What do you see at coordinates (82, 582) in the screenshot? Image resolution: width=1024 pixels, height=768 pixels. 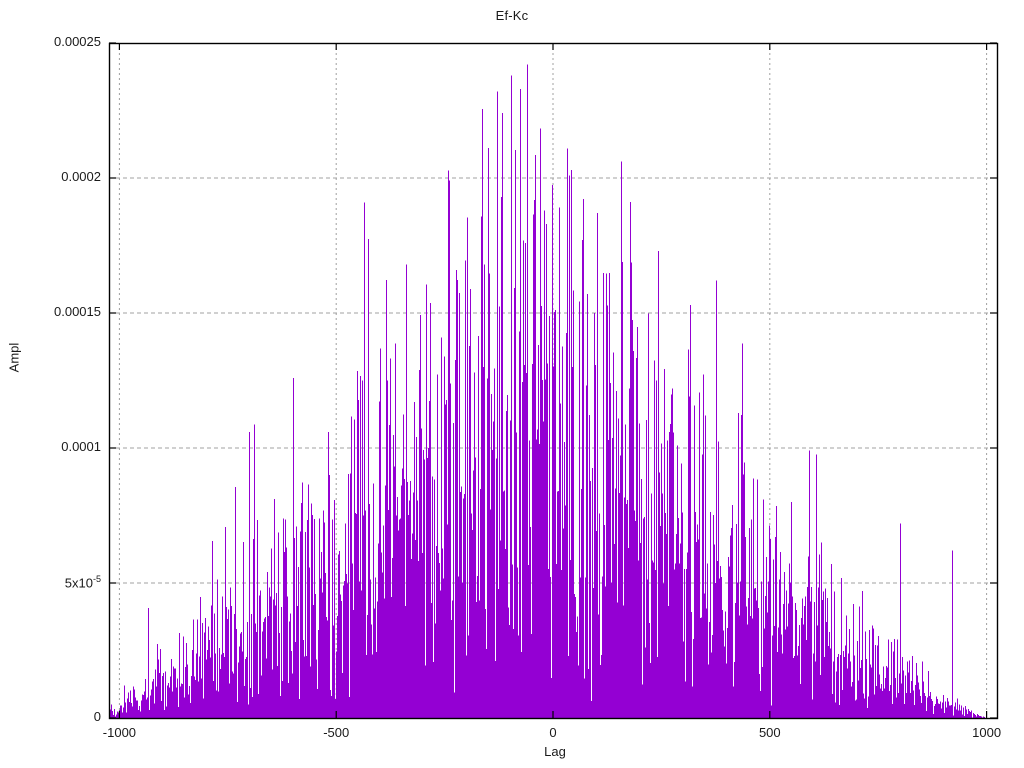 I see `y-tick-label: 5x10⁻⁵` at bounding box center [82, 582].